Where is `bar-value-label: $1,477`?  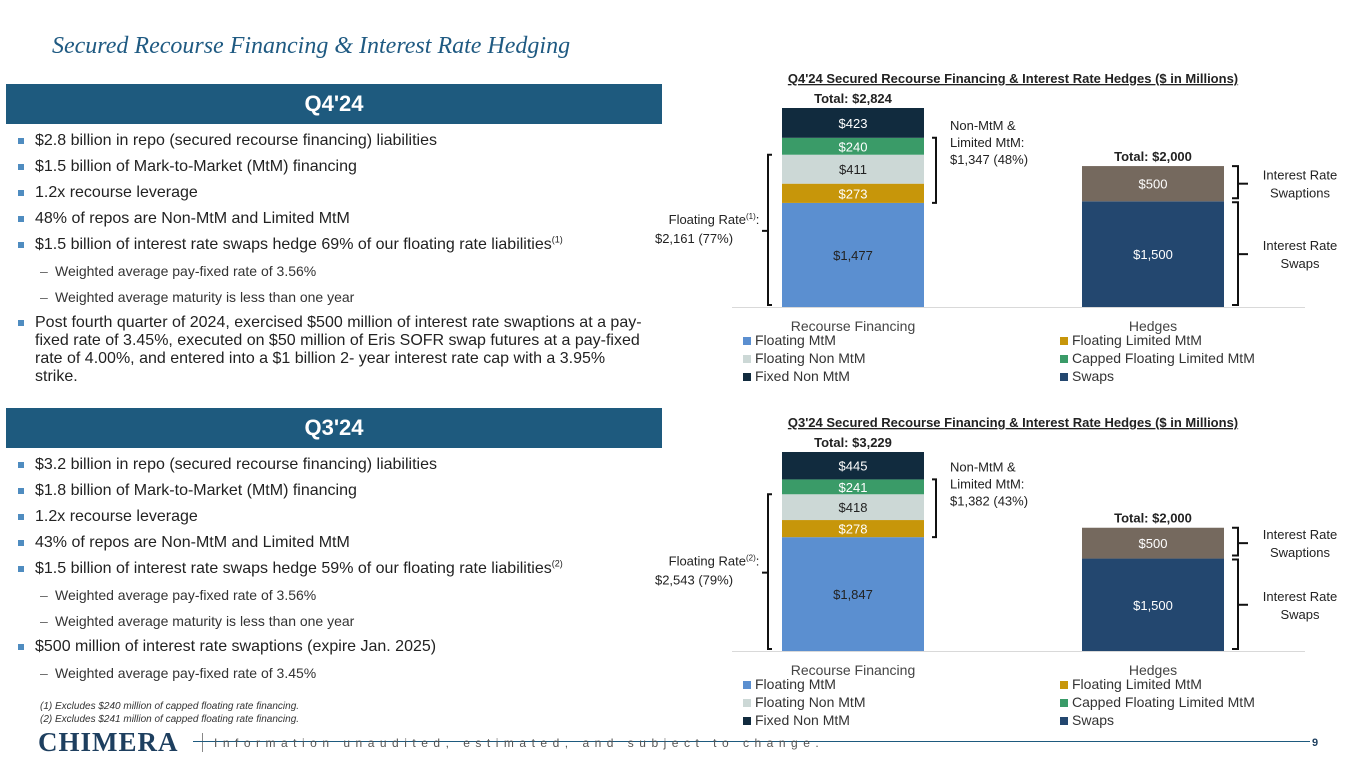
bar-value-label: $1,477 is located at coordinates (853, 255).